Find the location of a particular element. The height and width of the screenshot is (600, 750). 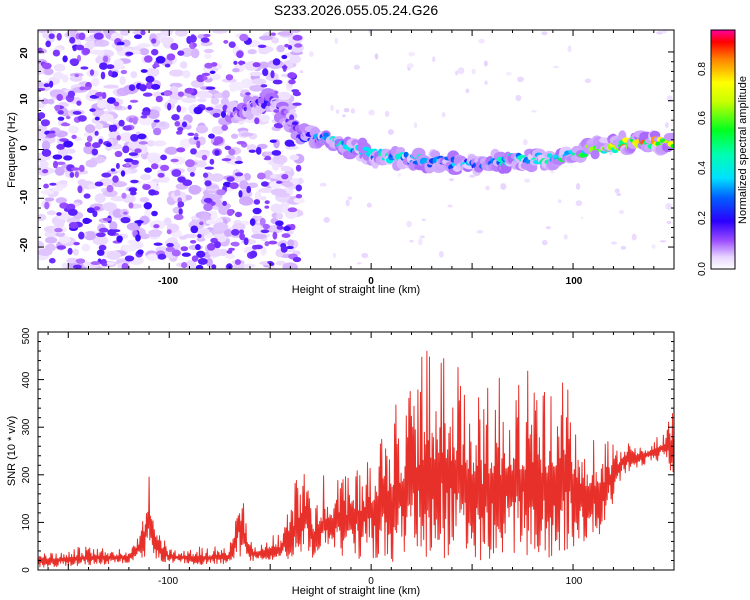

spectrogram-y-tick-3: 0 is located at coordinates (24, 148).